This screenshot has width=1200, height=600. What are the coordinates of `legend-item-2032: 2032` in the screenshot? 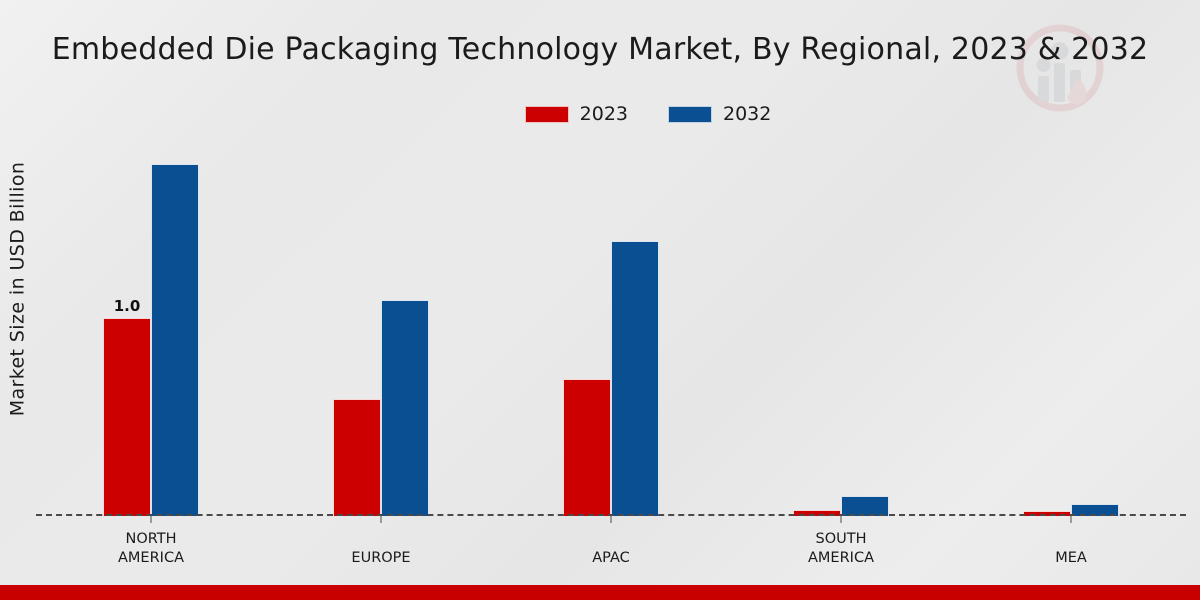 It's located at (719, 114).